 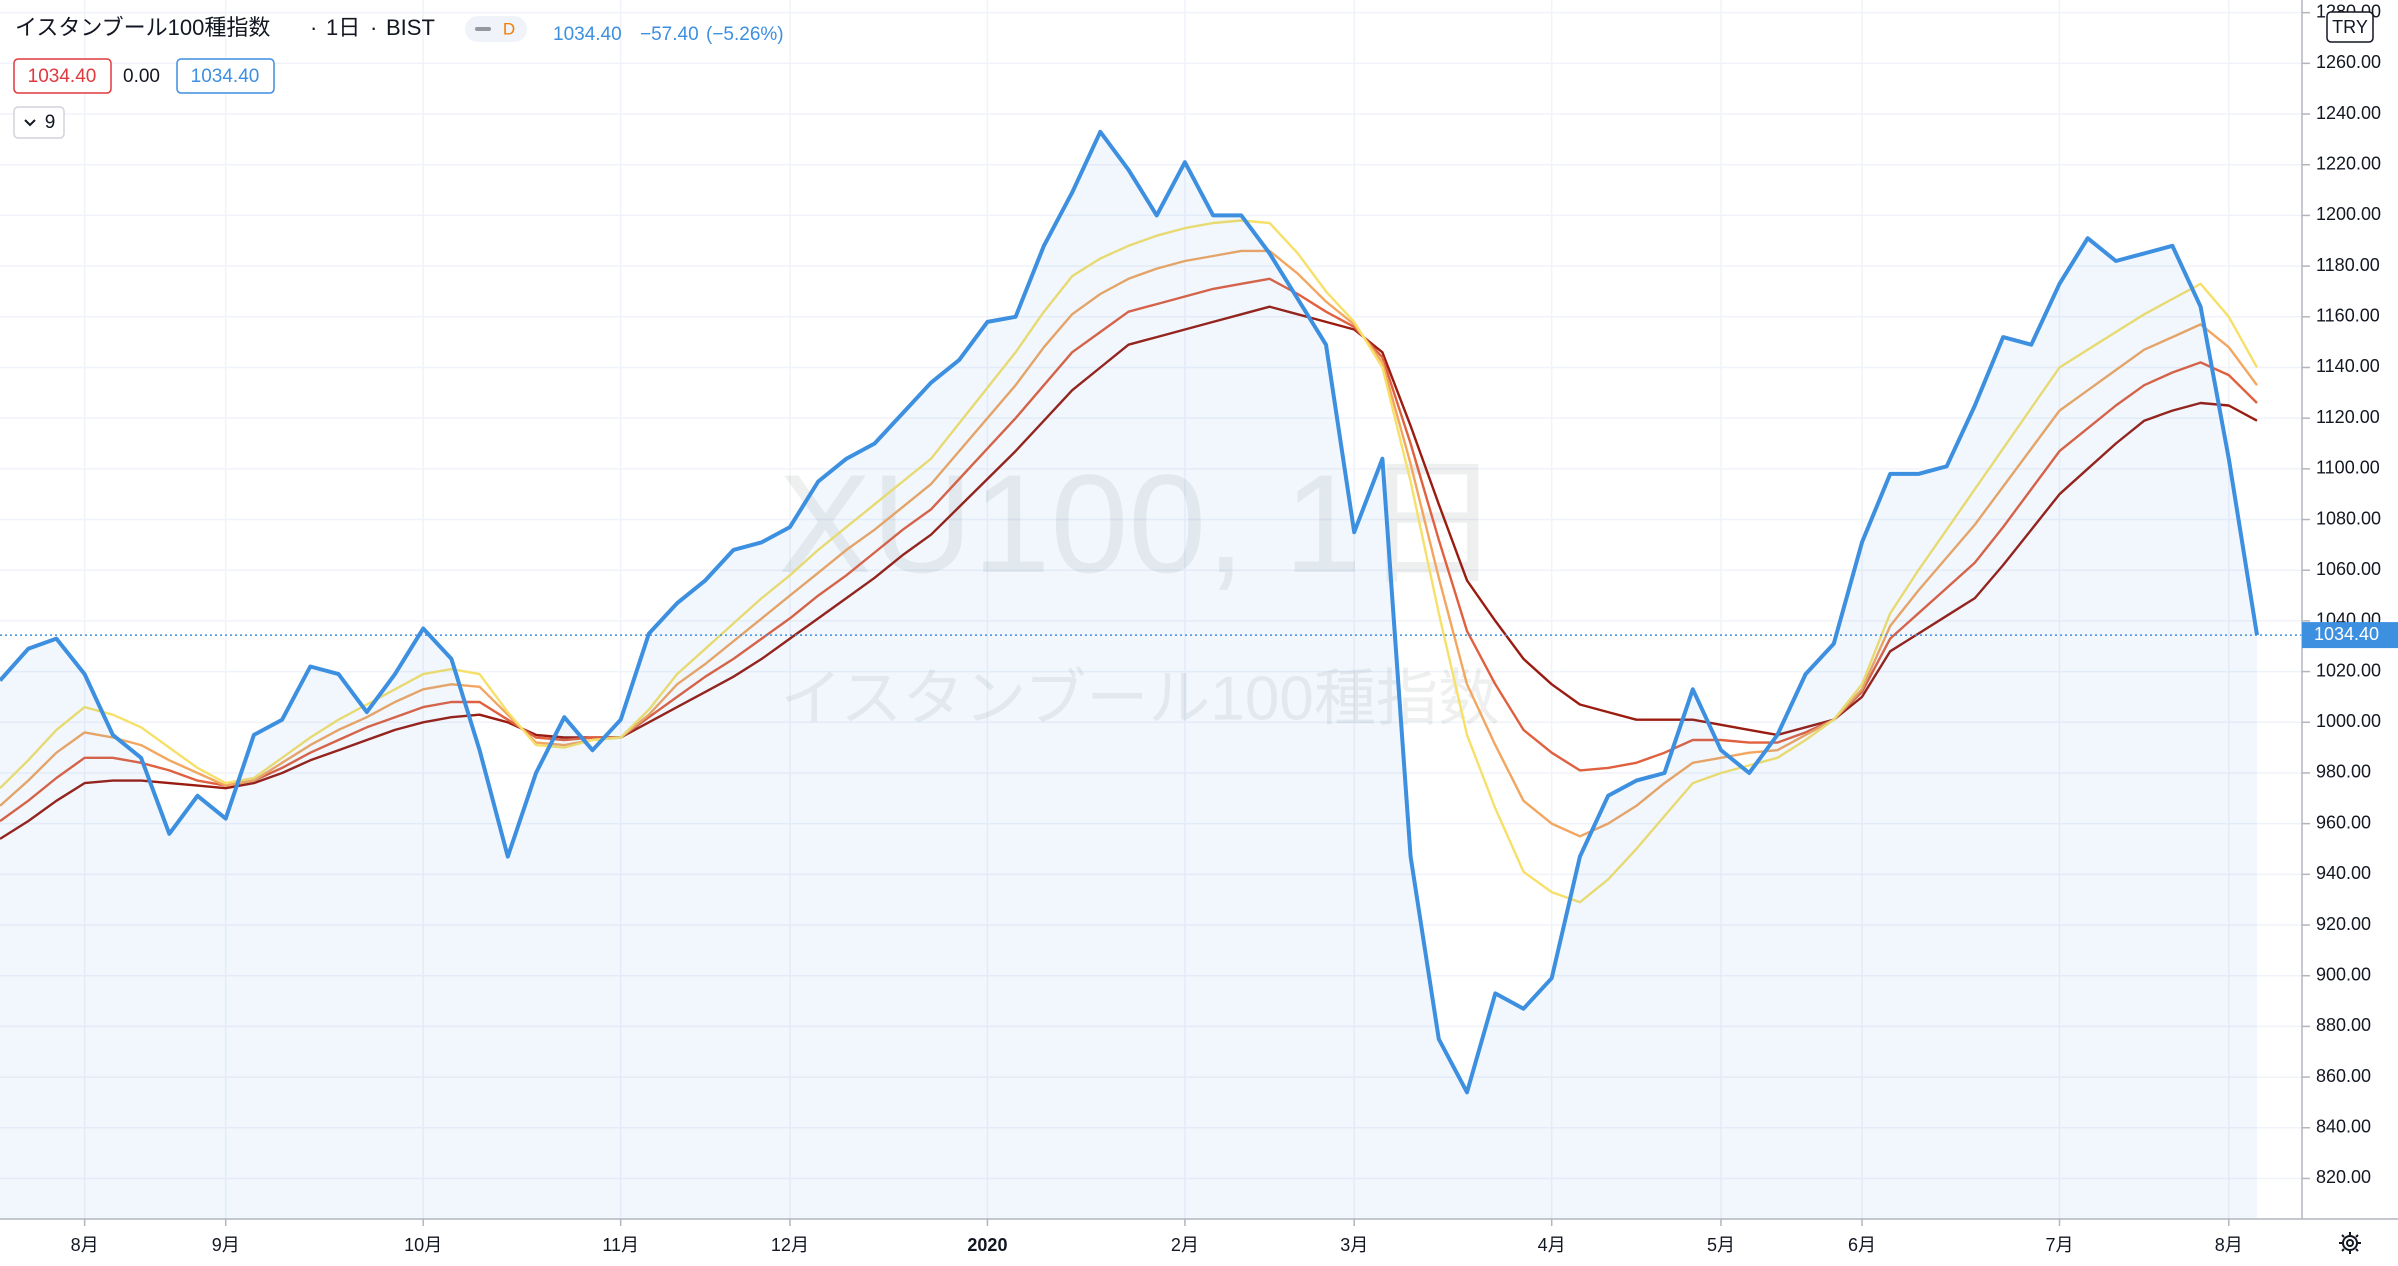 What do you see at coordinates (141, 76) in the screenshot?
I see `spread: 0.00` at bounding box center [141, 76].